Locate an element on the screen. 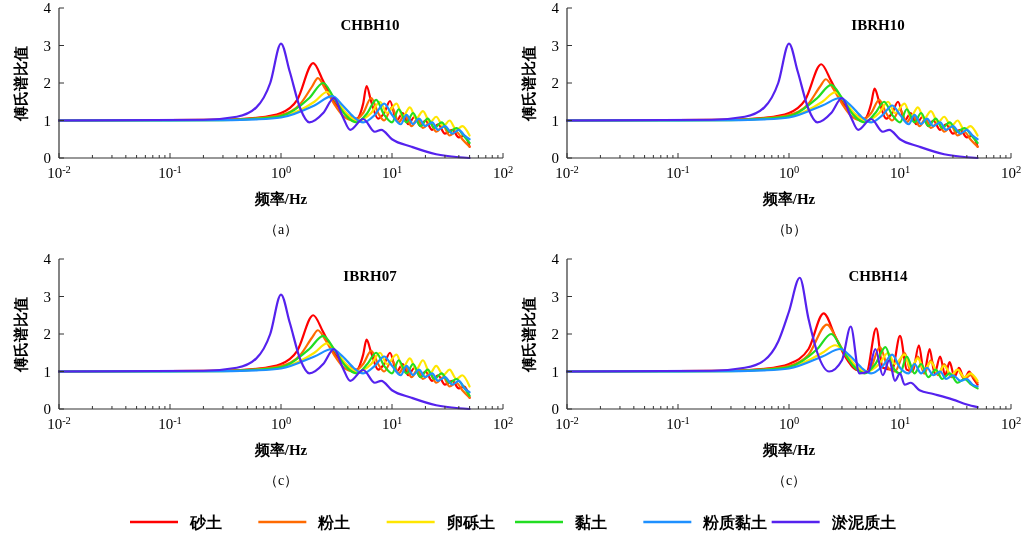 The image size is (1022, 538). legend-label: 砂土 is located at coordinates (205, 522).